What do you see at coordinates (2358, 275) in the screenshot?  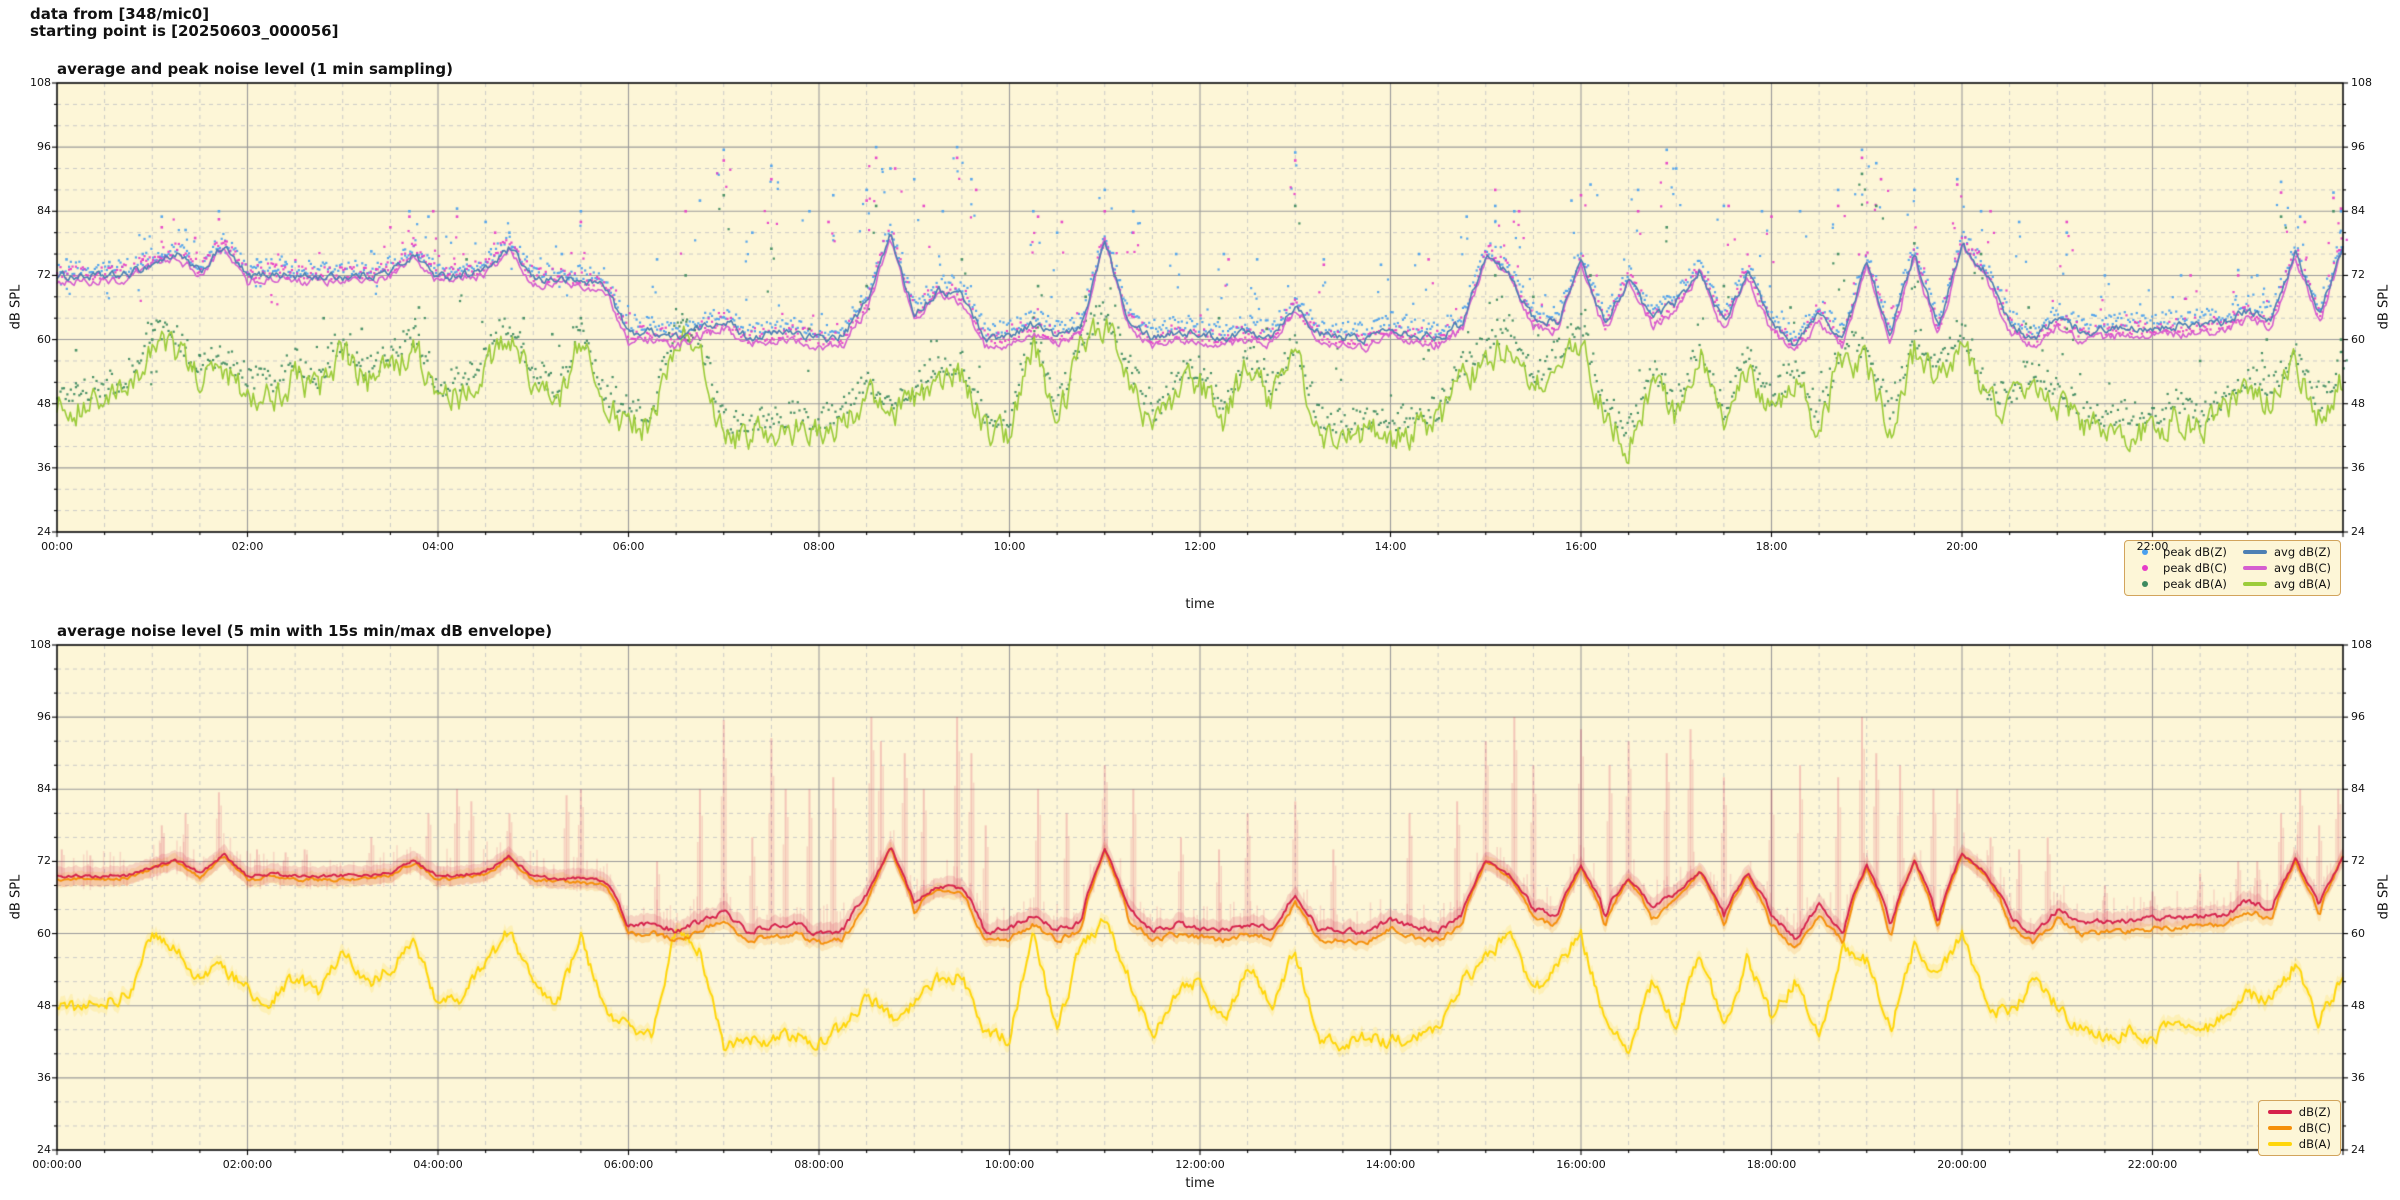 I see `top-y-tick-label-right: 72` at bounding box center [2358, 275].